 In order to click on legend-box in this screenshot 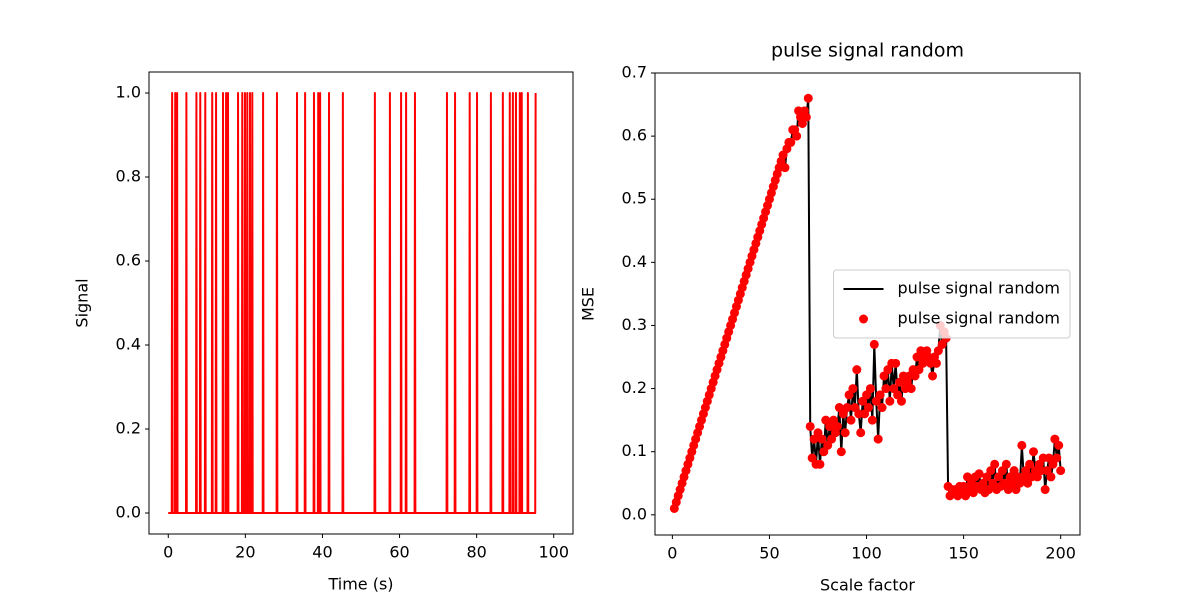, I will do `click(952, 304)`.